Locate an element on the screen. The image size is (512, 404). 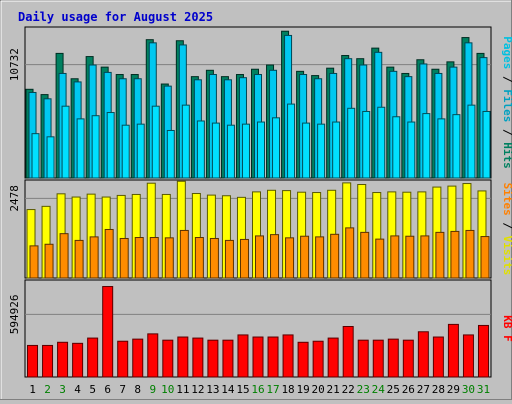
x-tick-label-17: 17 is located at coordinates (272, 389).